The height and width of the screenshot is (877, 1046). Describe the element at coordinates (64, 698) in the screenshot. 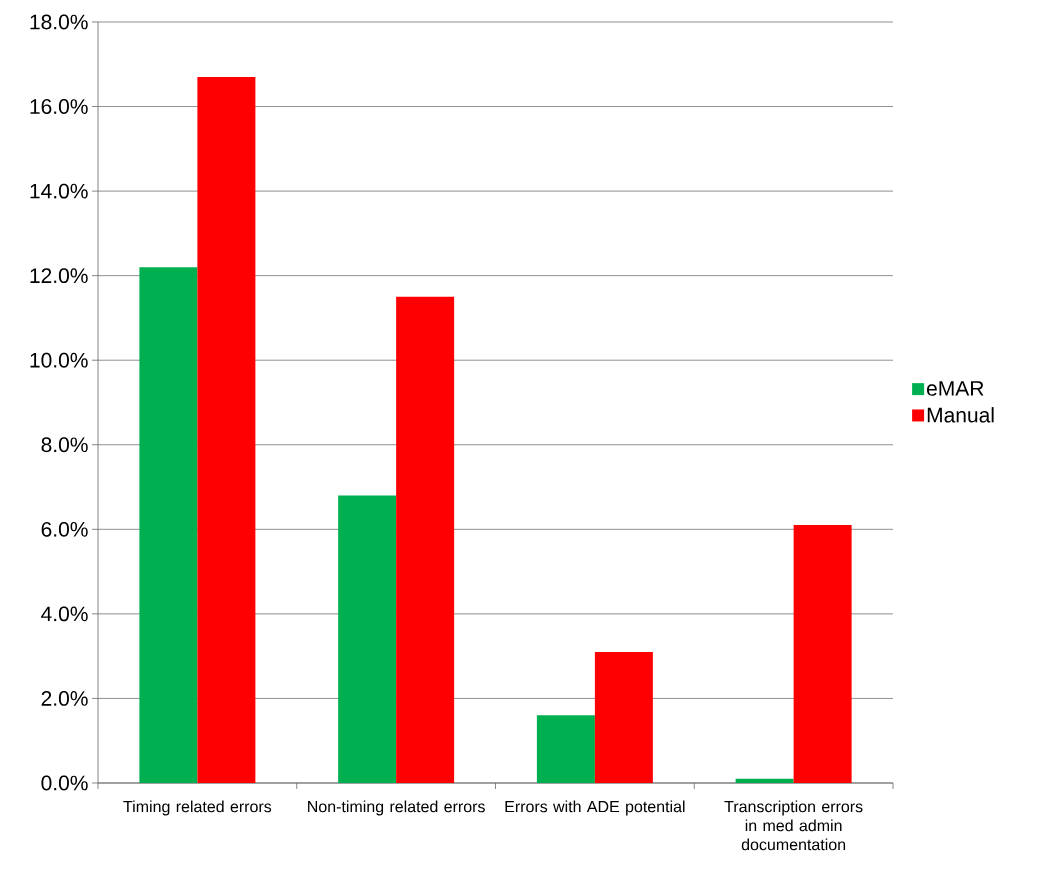

I see `y-tick-label: 2.0%` at that location.